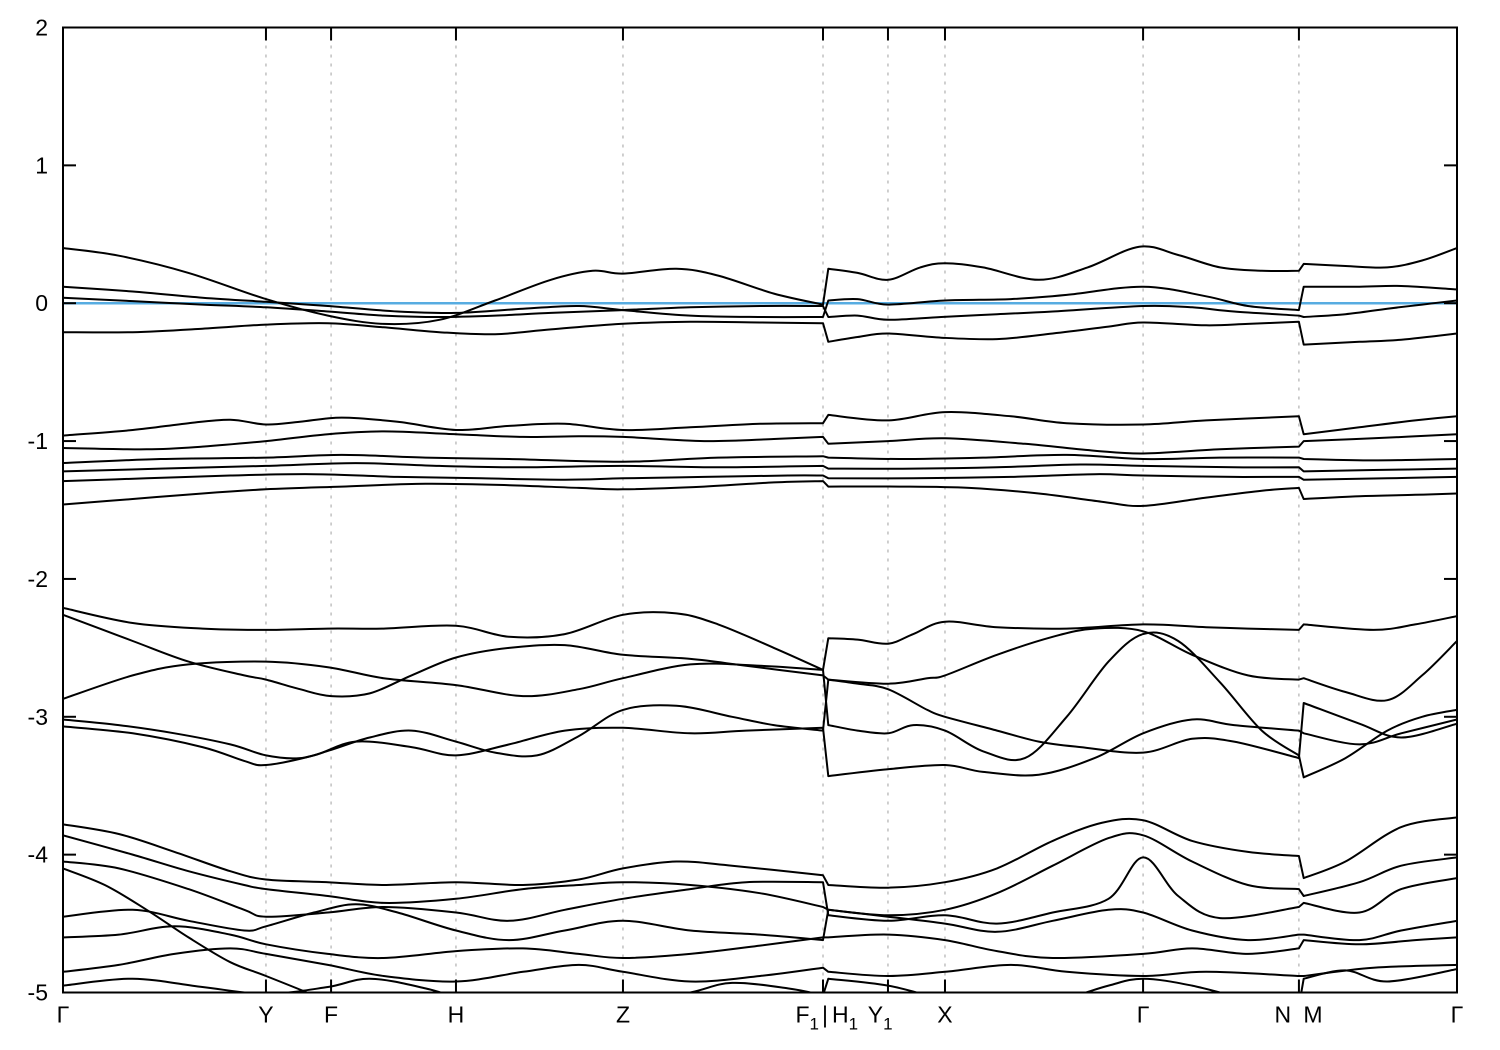 Image resolution: width=1500 pixels, height=1050 pixels. I want to click on x-axis-label: Z, so click(623, 1015).